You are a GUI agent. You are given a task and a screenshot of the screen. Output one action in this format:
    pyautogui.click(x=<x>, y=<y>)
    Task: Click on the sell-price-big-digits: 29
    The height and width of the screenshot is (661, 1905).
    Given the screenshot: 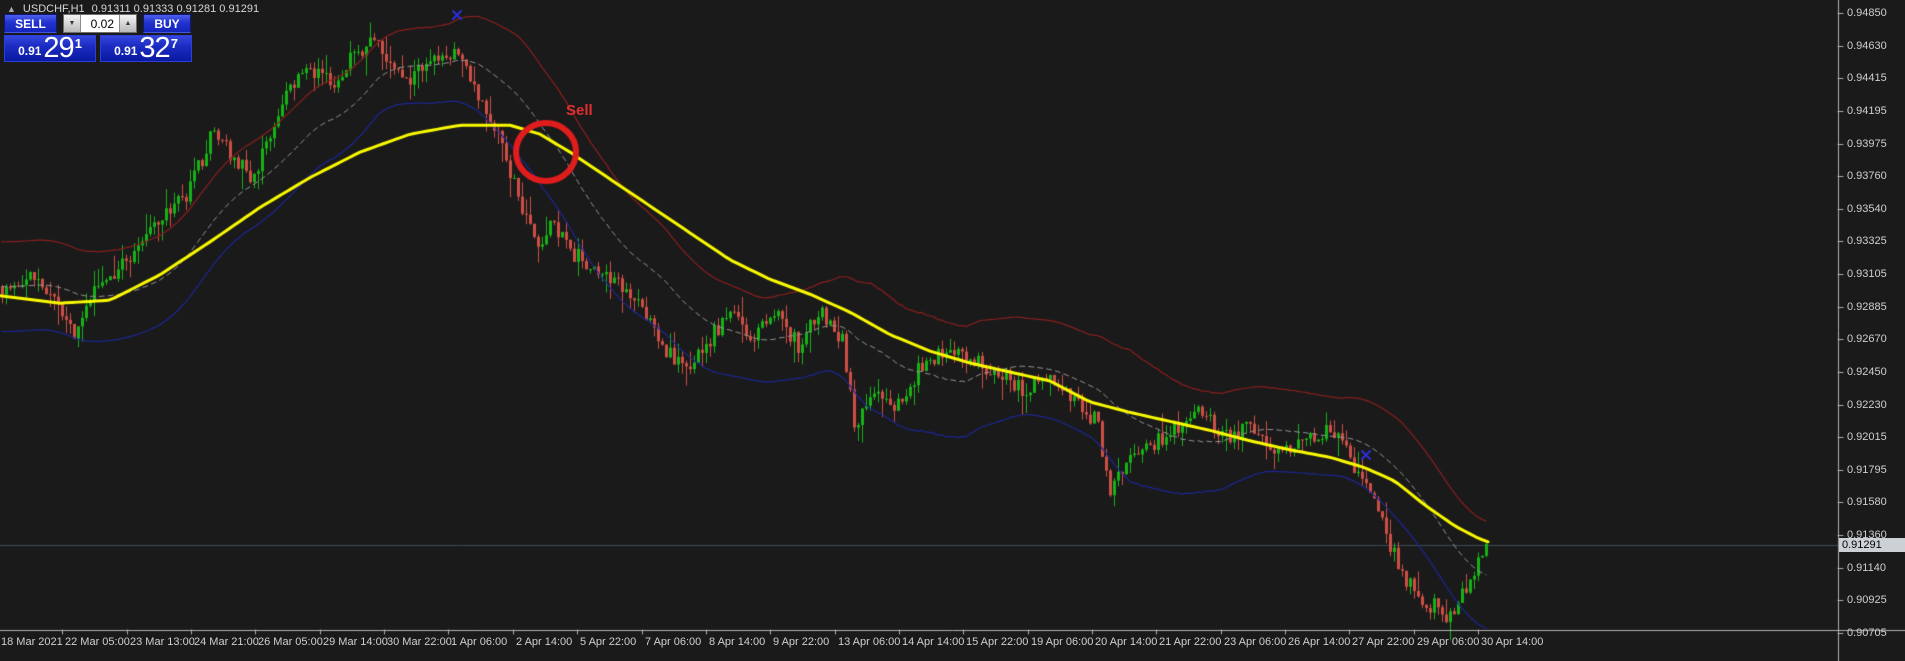 What is the action you would take?
    pyautogui.click(x=58, y=48)
    